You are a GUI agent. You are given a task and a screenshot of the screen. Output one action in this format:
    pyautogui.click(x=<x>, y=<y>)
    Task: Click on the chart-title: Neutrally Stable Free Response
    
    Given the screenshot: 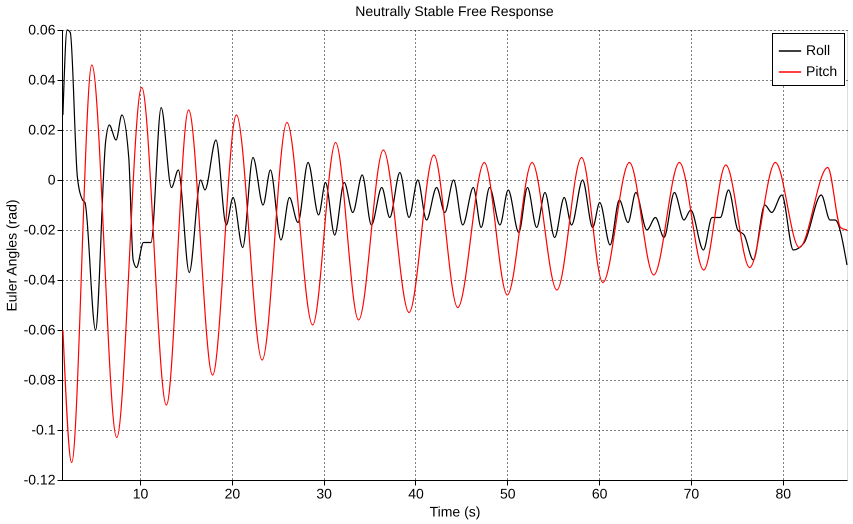 What is the action you would take?
    pyautogui.click(x=454, y=11)
    